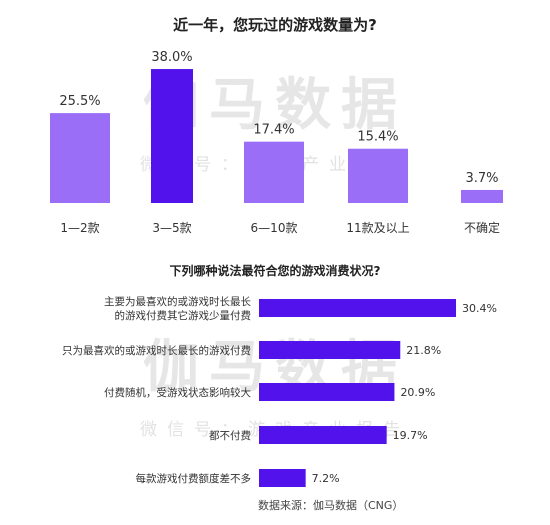 Image resolution: width=550 pixels, height=525 pixels. I want to click on category-label-4: 不确定, so click(482, 227).